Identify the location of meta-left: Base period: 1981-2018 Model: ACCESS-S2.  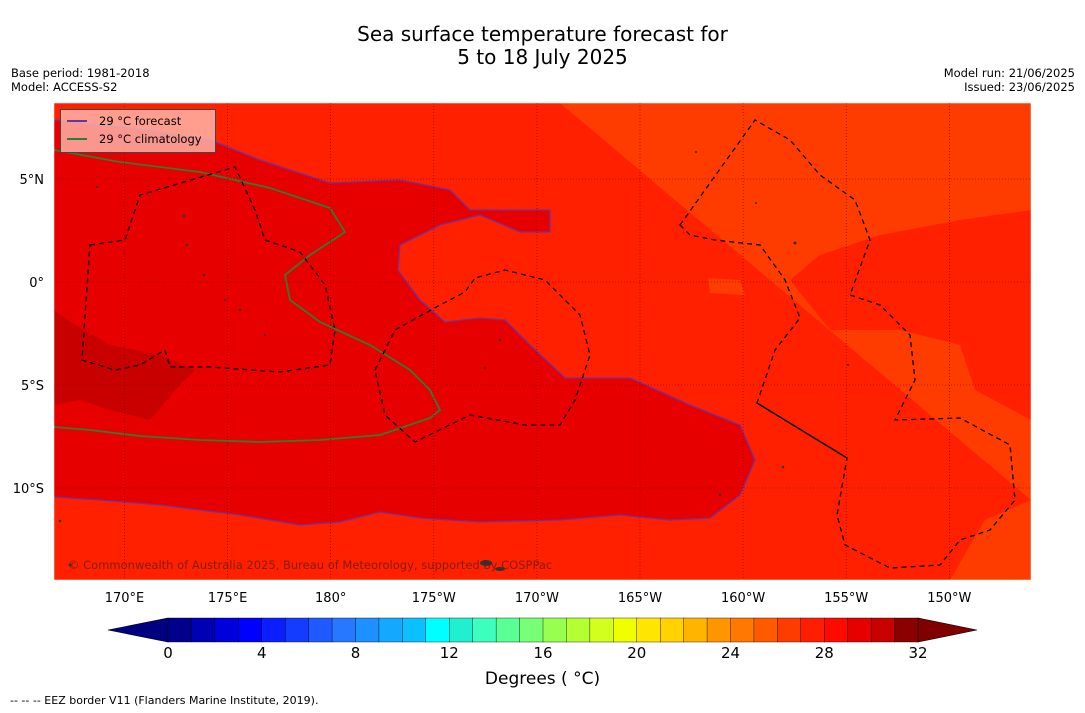
(80, 80).